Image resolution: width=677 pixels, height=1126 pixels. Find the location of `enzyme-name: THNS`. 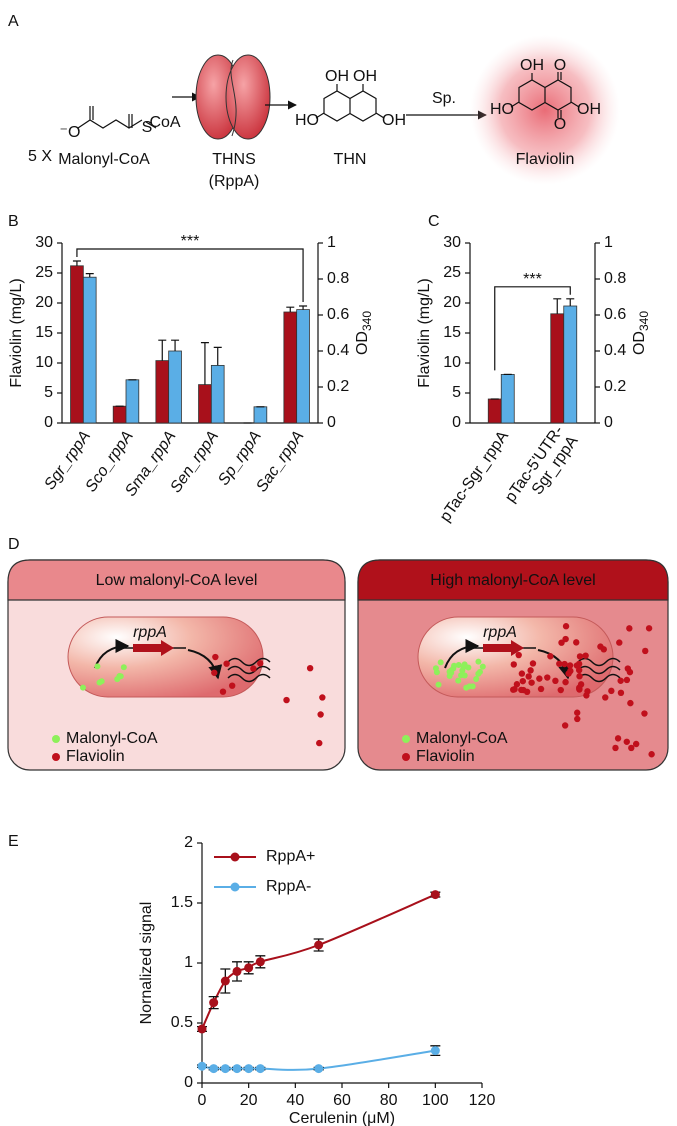

enzyme-name: THNS is located at coordinates (234, 159).